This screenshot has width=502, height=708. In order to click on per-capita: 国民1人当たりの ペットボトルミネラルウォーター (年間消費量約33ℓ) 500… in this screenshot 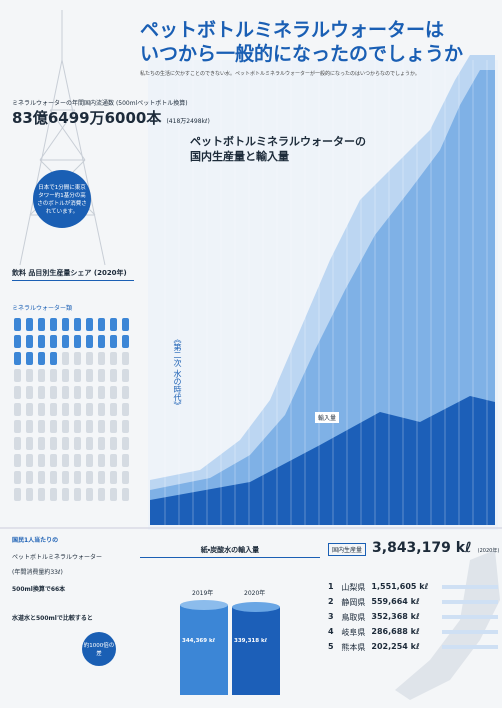, I will do `click(72, 600)`.